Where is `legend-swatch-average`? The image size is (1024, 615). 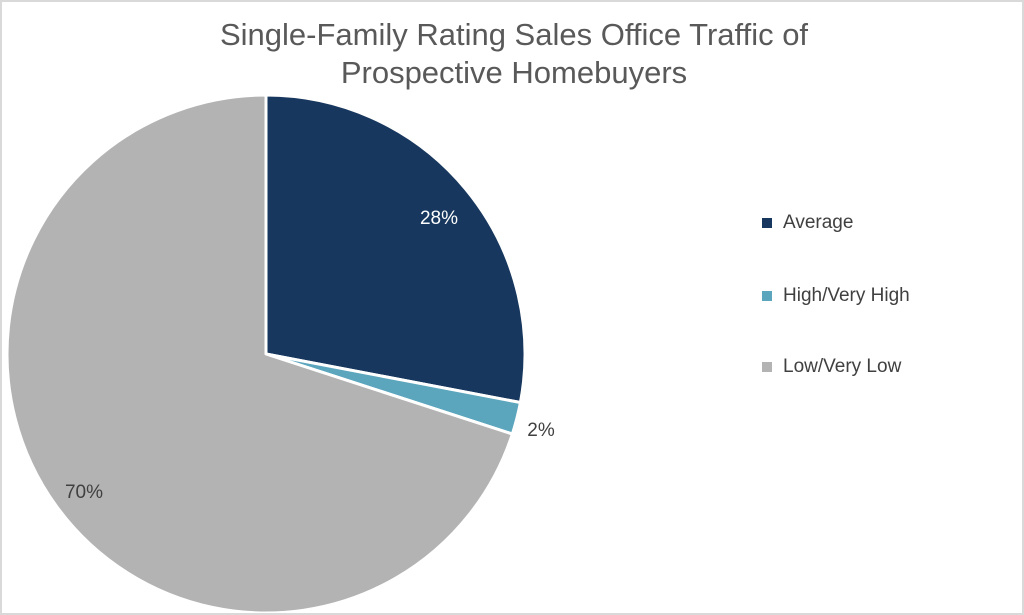
legend-swatch-average is located at coordinates (767, 223).